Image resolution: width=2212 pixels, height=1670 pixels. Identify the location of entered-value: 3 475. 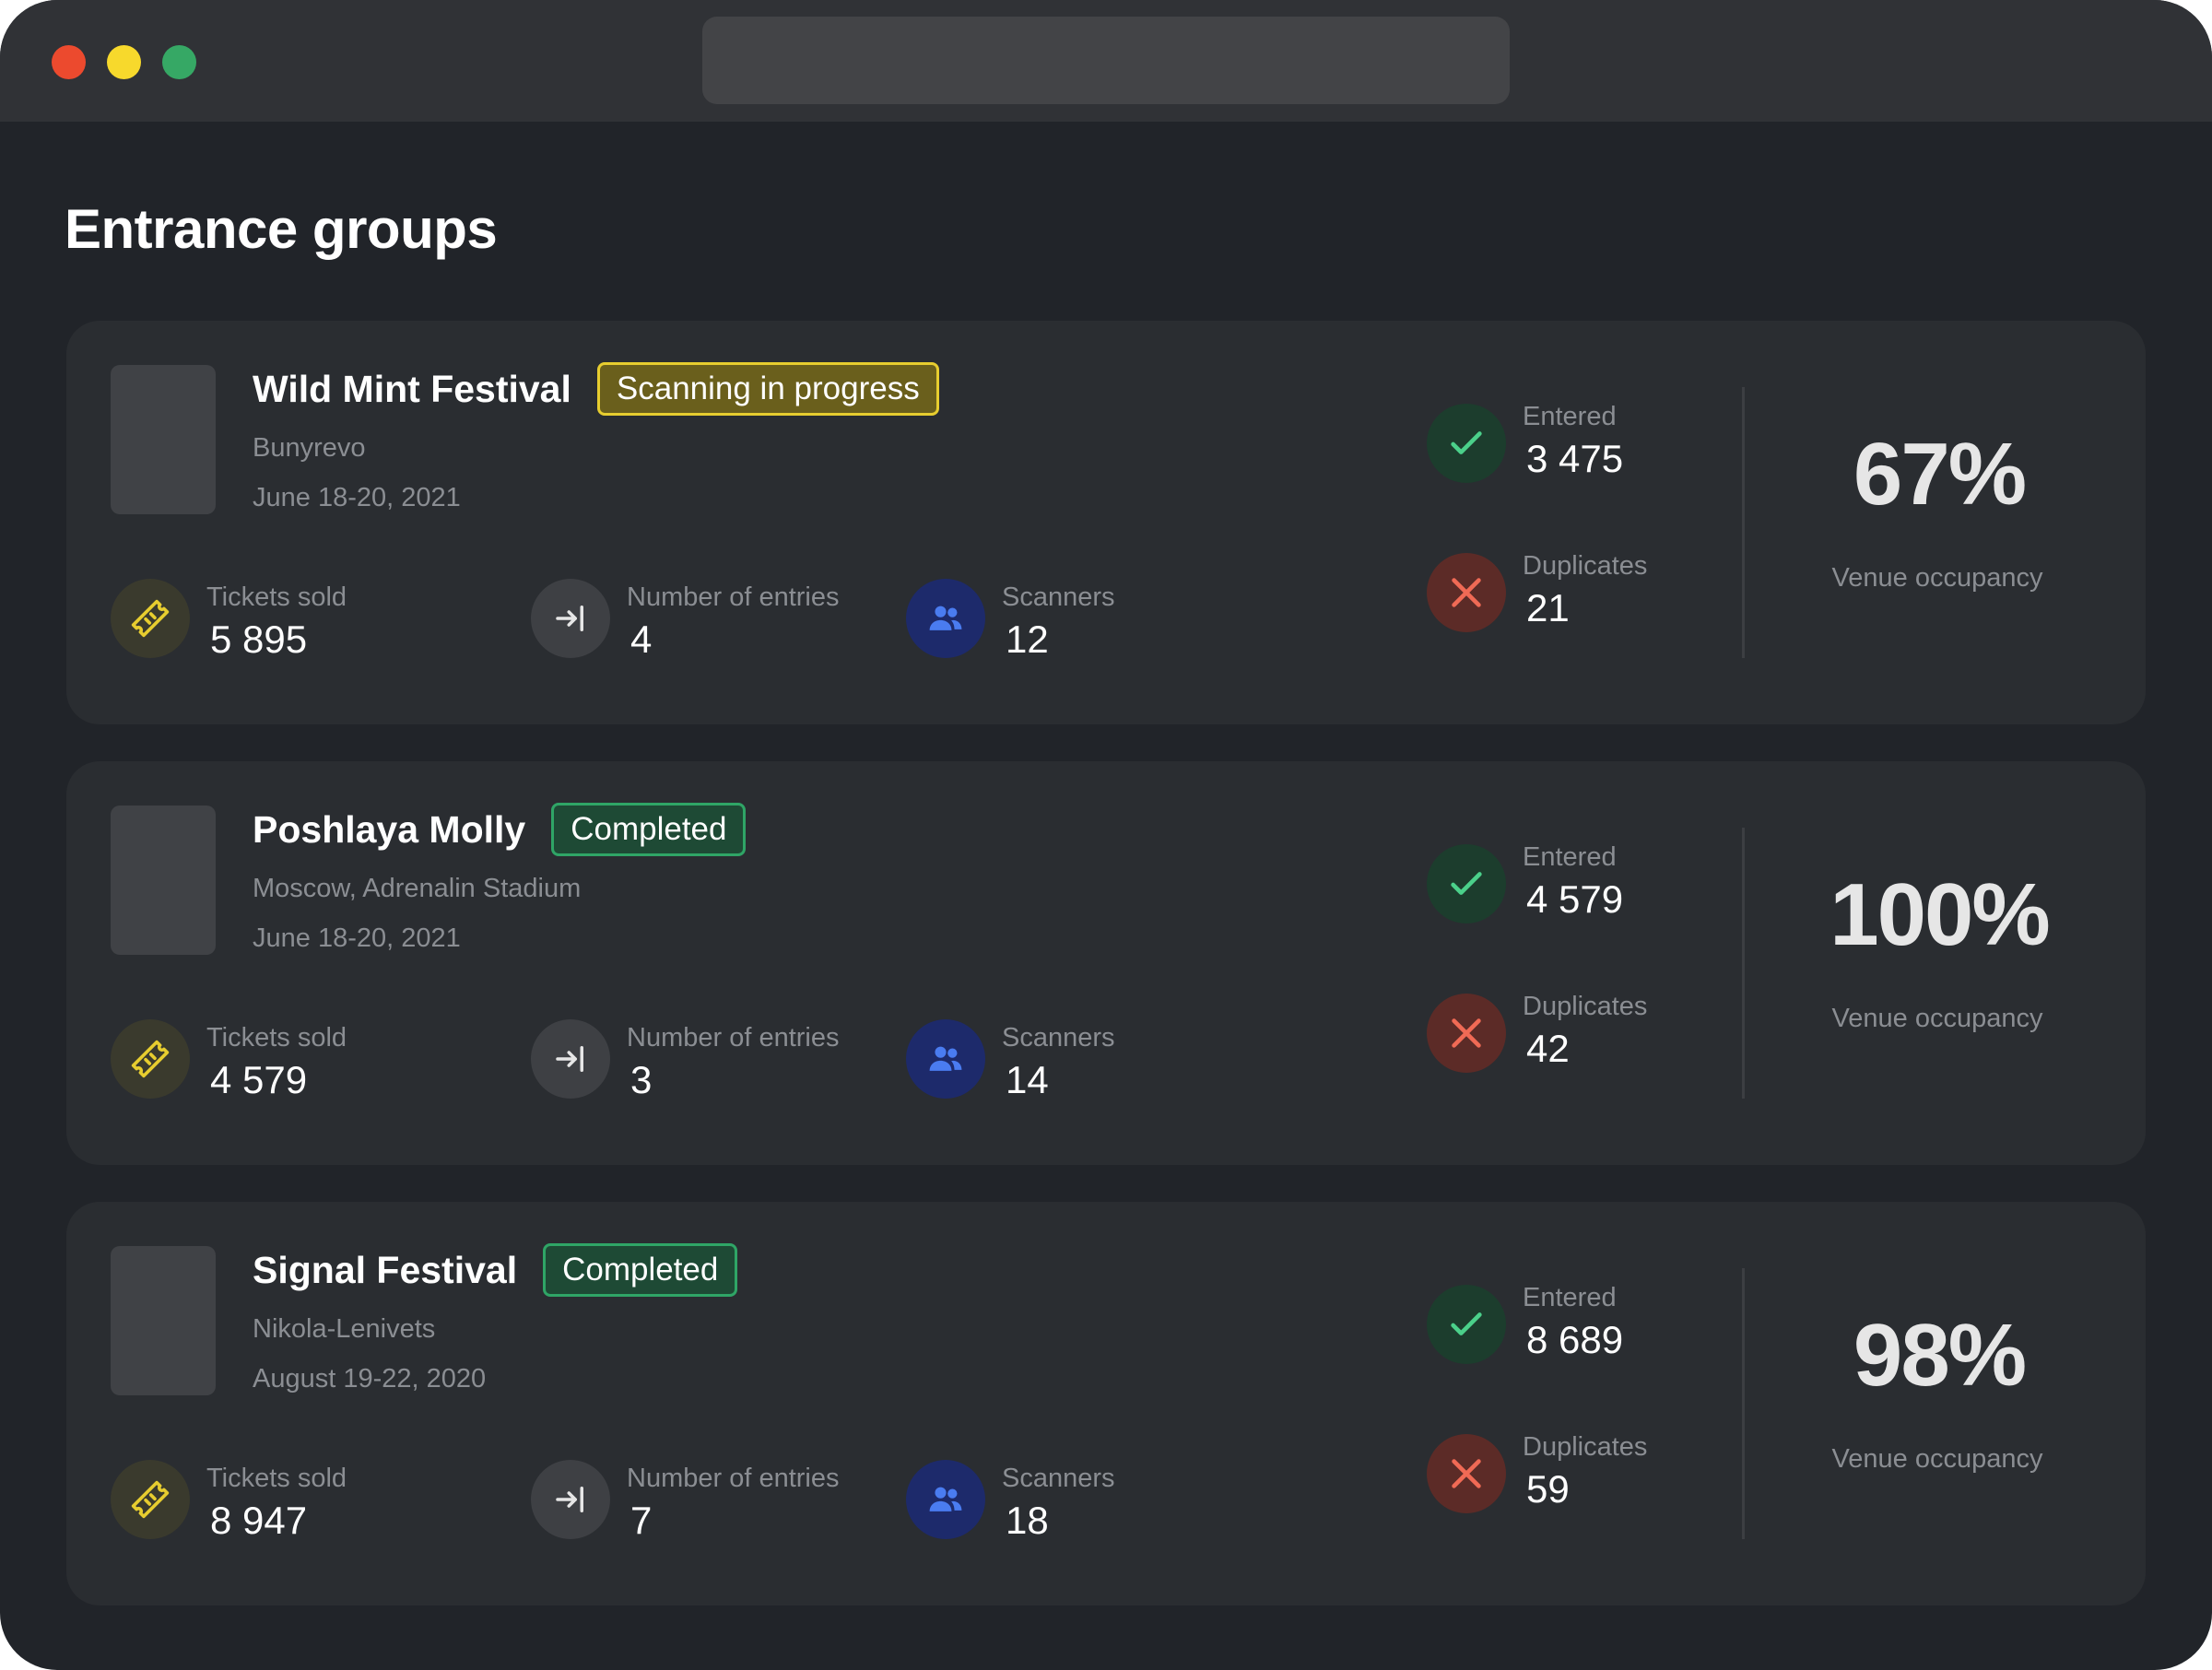
(1575, 459).